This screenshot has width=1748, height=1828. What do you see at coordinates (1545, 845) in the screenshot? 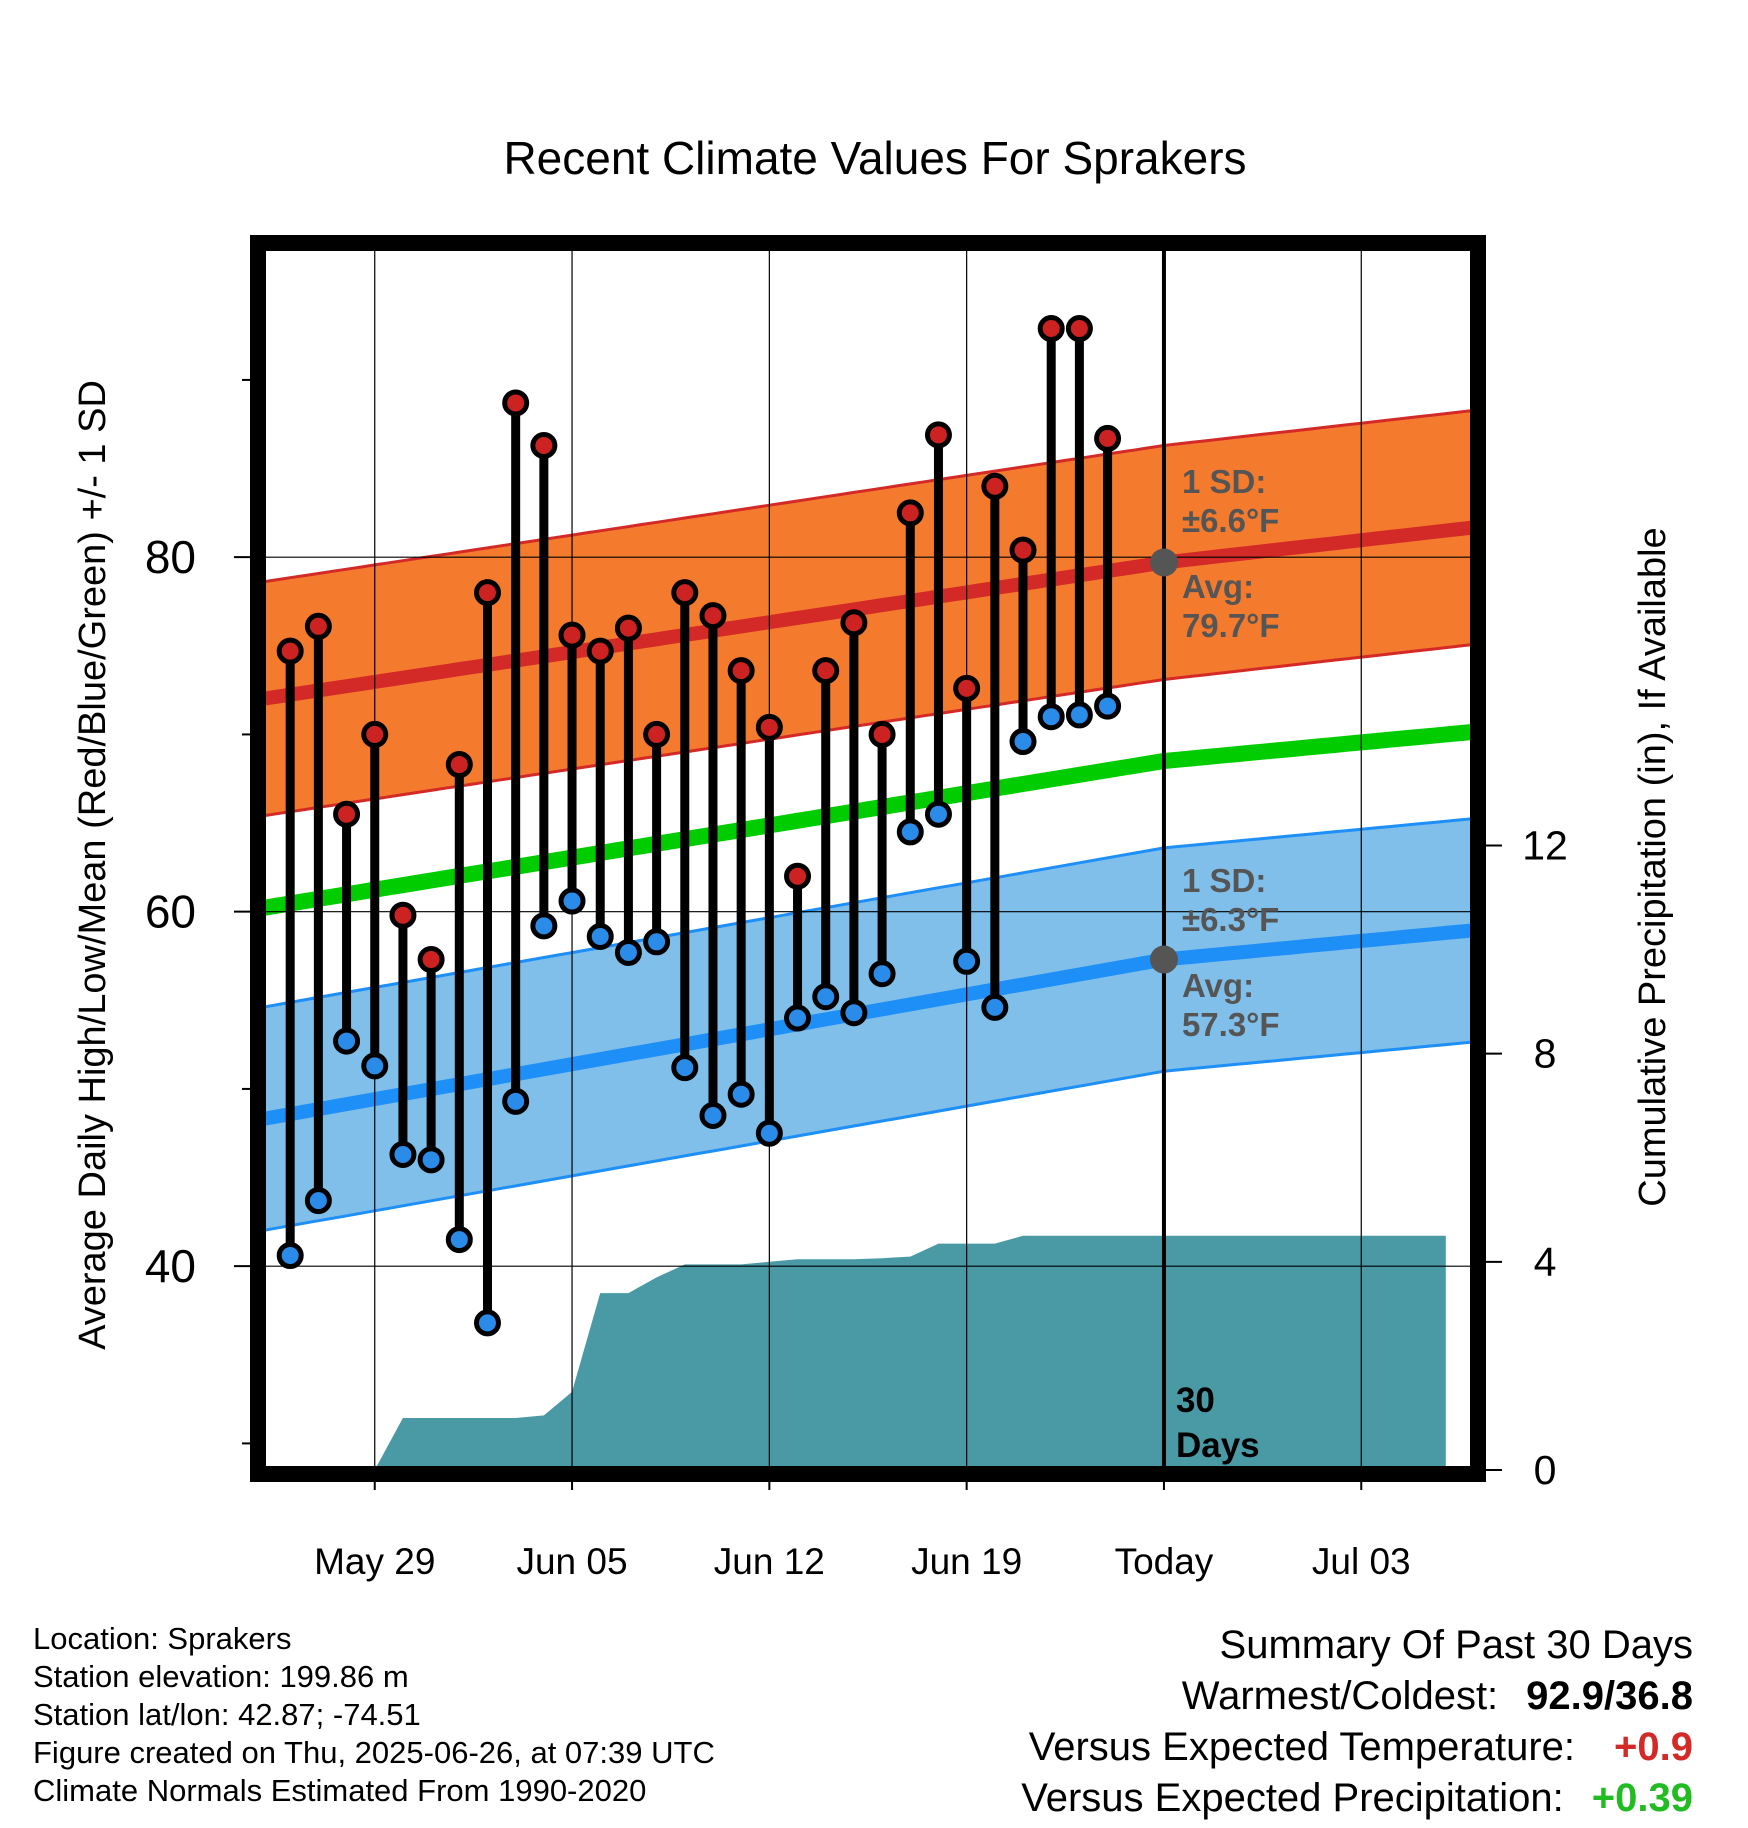
I see `y2-tick-label: 12` at bounding box center [1545, 845].